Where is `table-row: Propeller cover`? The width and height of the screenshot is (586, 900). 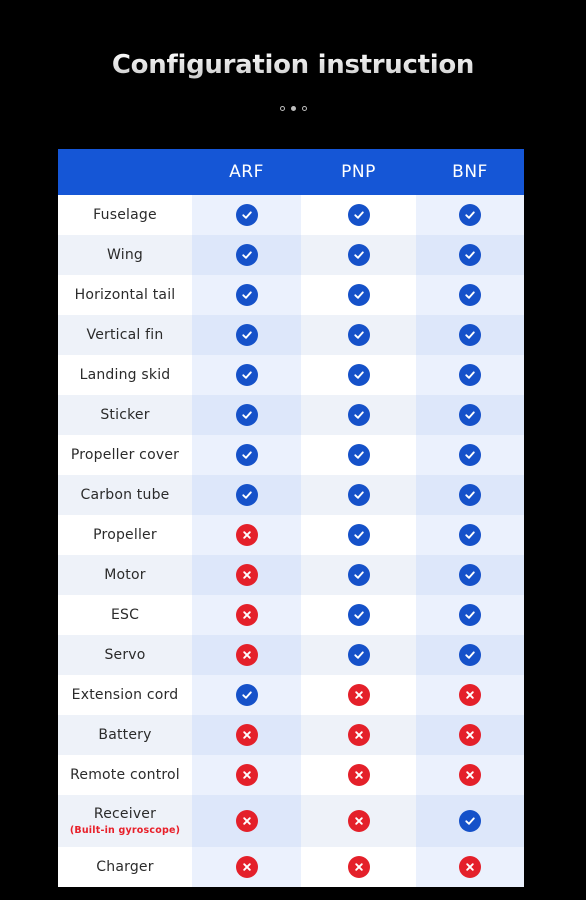
table-row: Propeller cover is located at coordinates (291, 455).